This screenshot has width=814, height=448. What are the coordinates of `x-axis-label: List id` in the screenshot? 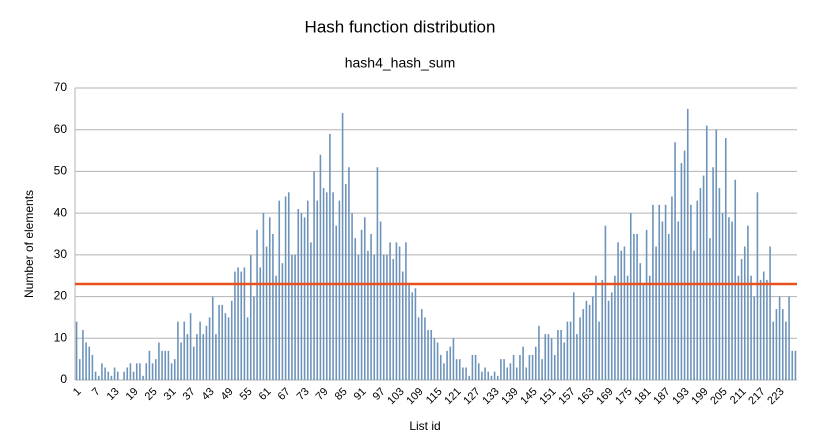 It's located at (424, 426).